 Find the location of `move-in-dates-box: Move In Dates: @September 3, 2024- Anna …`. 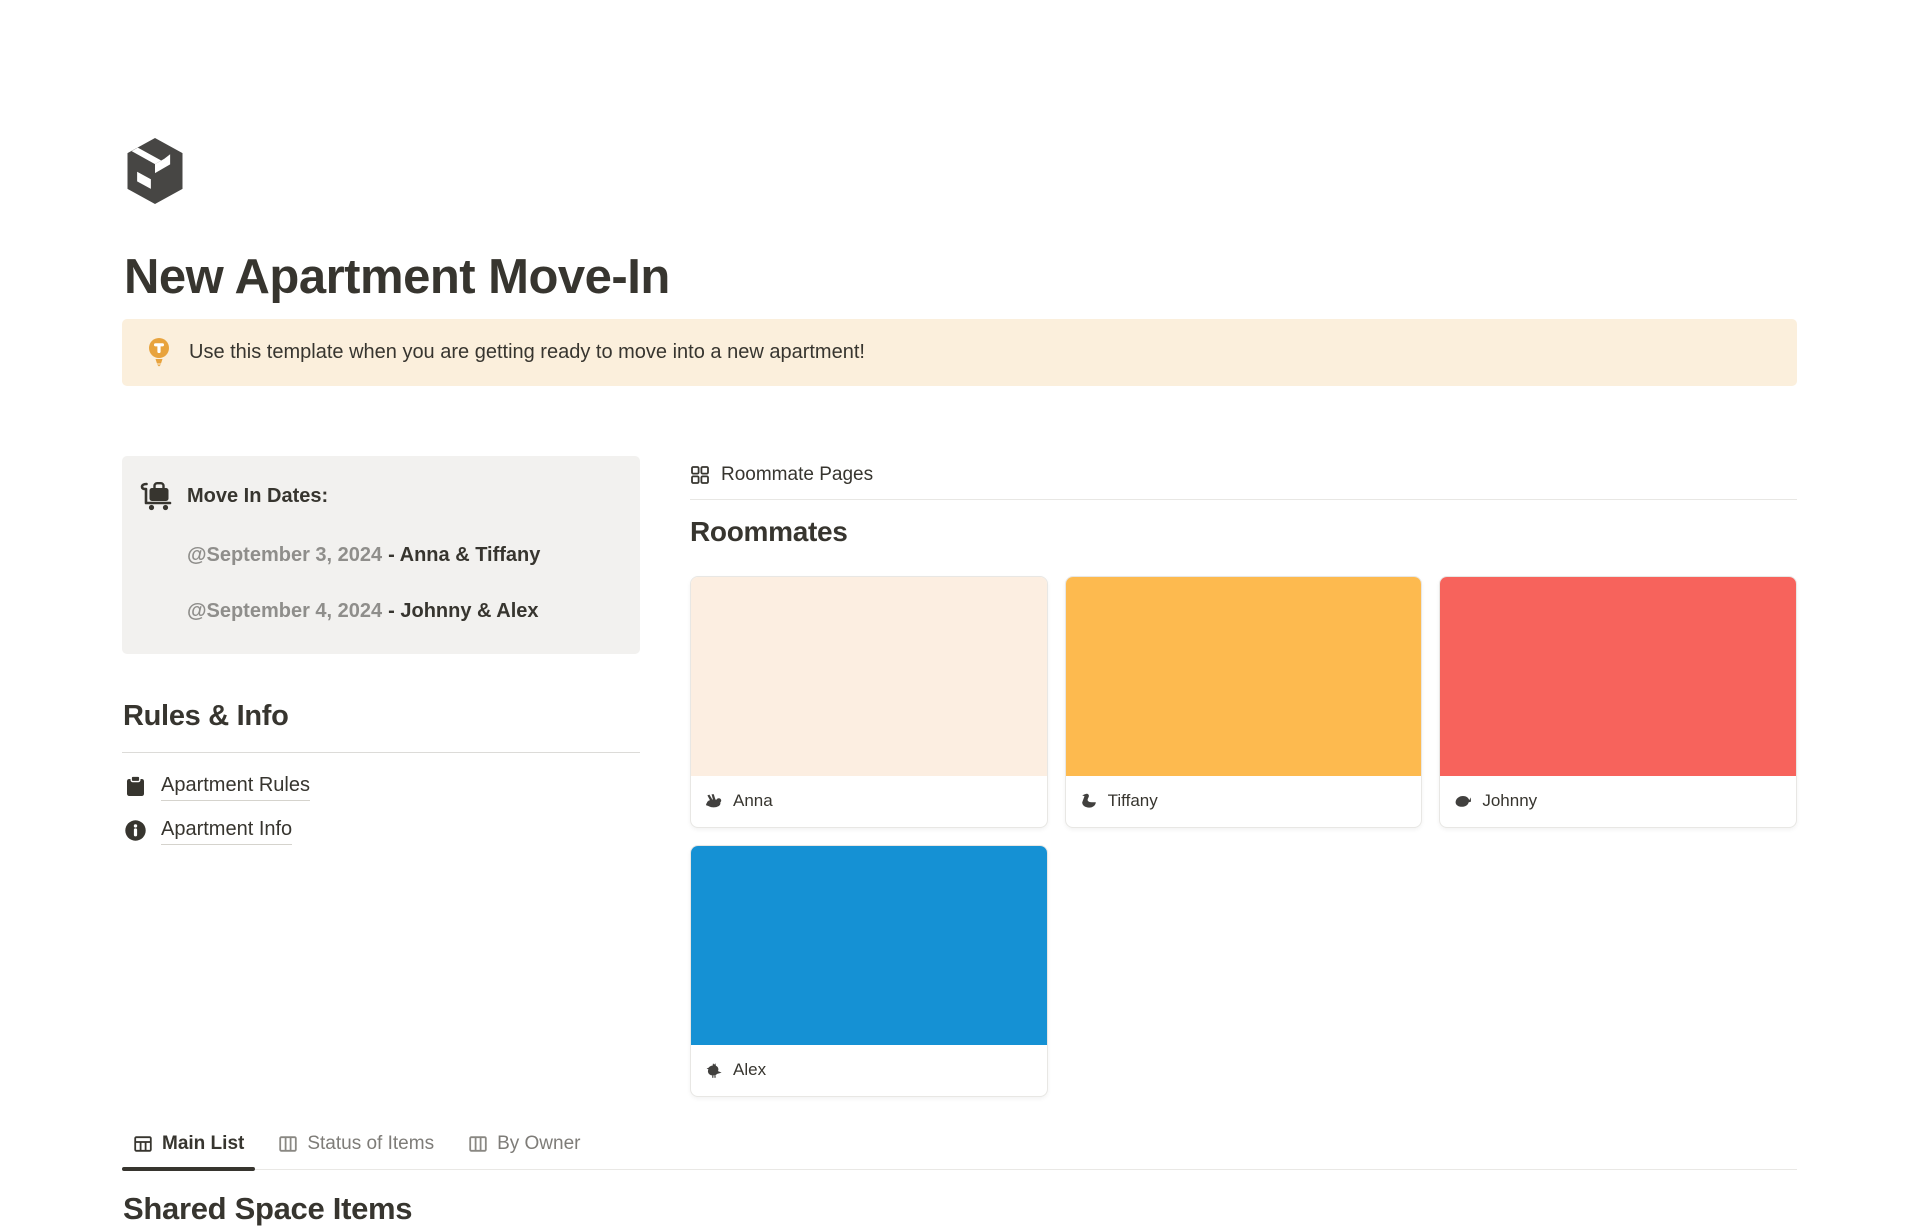

move-in-dates-box: Move In Dates: @September 3, 2024- Anna … is located at coordinates (381, 554).